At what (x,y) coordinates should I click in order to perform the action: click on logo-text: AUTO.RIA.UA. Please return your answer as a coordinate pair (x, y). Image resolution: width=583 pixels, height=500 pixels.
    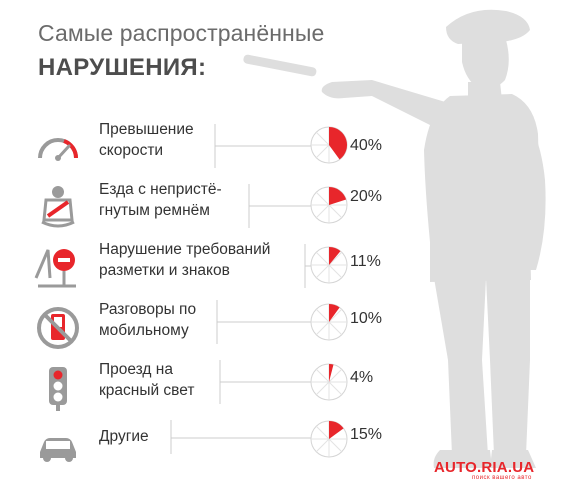
    Looking at the image, I should click on (484, 467).